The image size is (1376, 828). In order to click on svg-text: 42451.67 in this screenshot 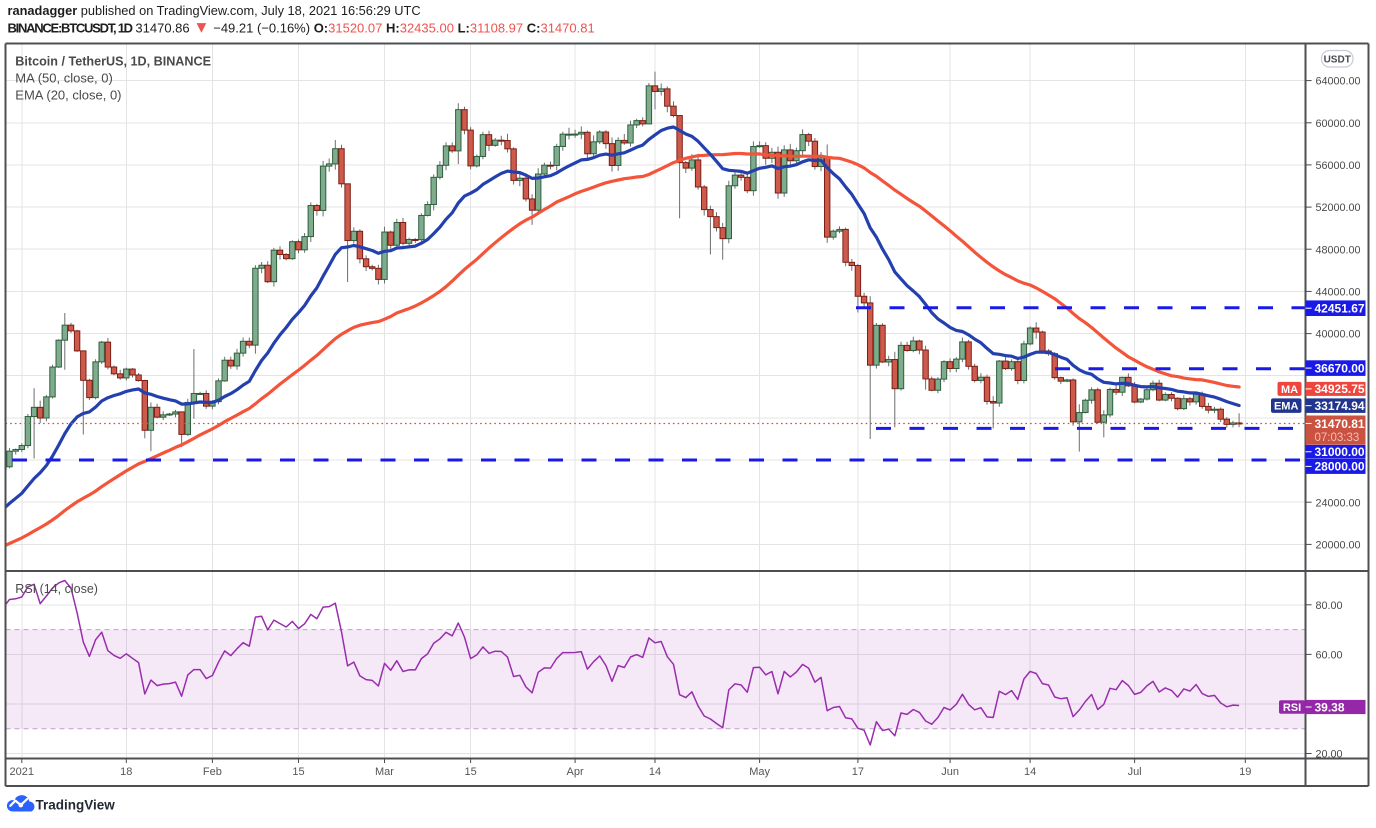, I will do `click(1340, 309)`.